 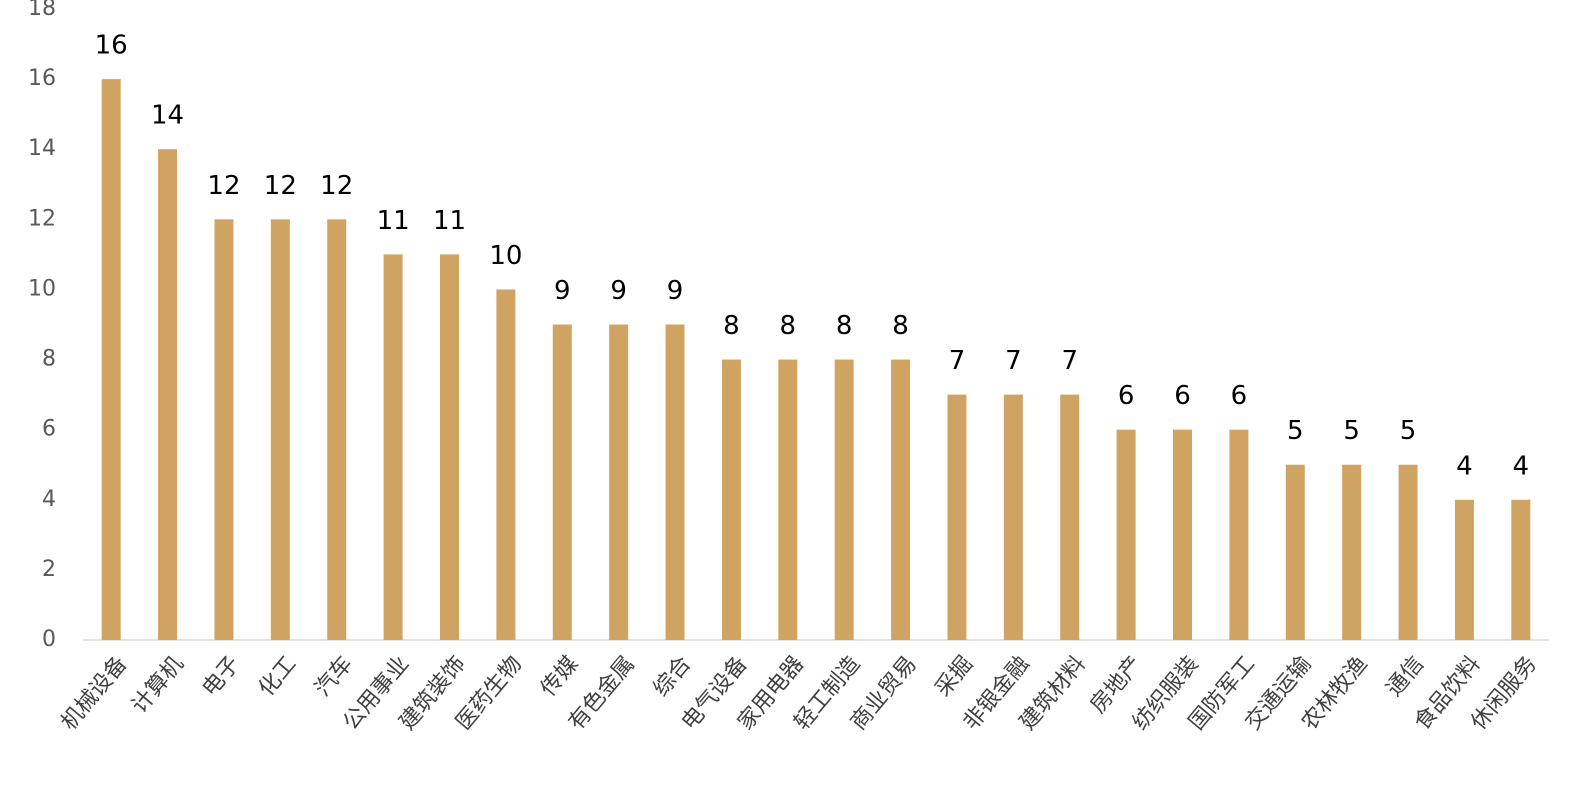 I want to click on data-label: 14, so click(x=167, y=116).